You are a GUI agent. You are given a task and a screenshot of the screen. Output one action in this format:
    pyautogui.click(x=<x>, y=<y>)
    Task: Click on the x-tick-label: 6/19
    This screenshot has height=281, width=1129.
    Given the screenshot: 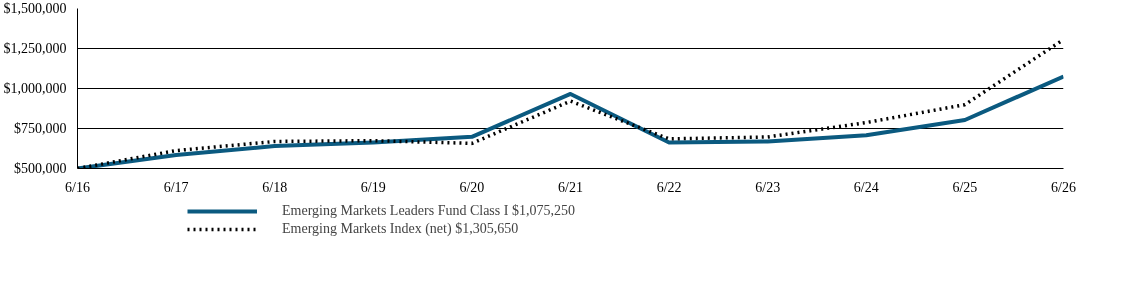 What is the action you would take?
    pyautogui.click(x=373, y=187)
    